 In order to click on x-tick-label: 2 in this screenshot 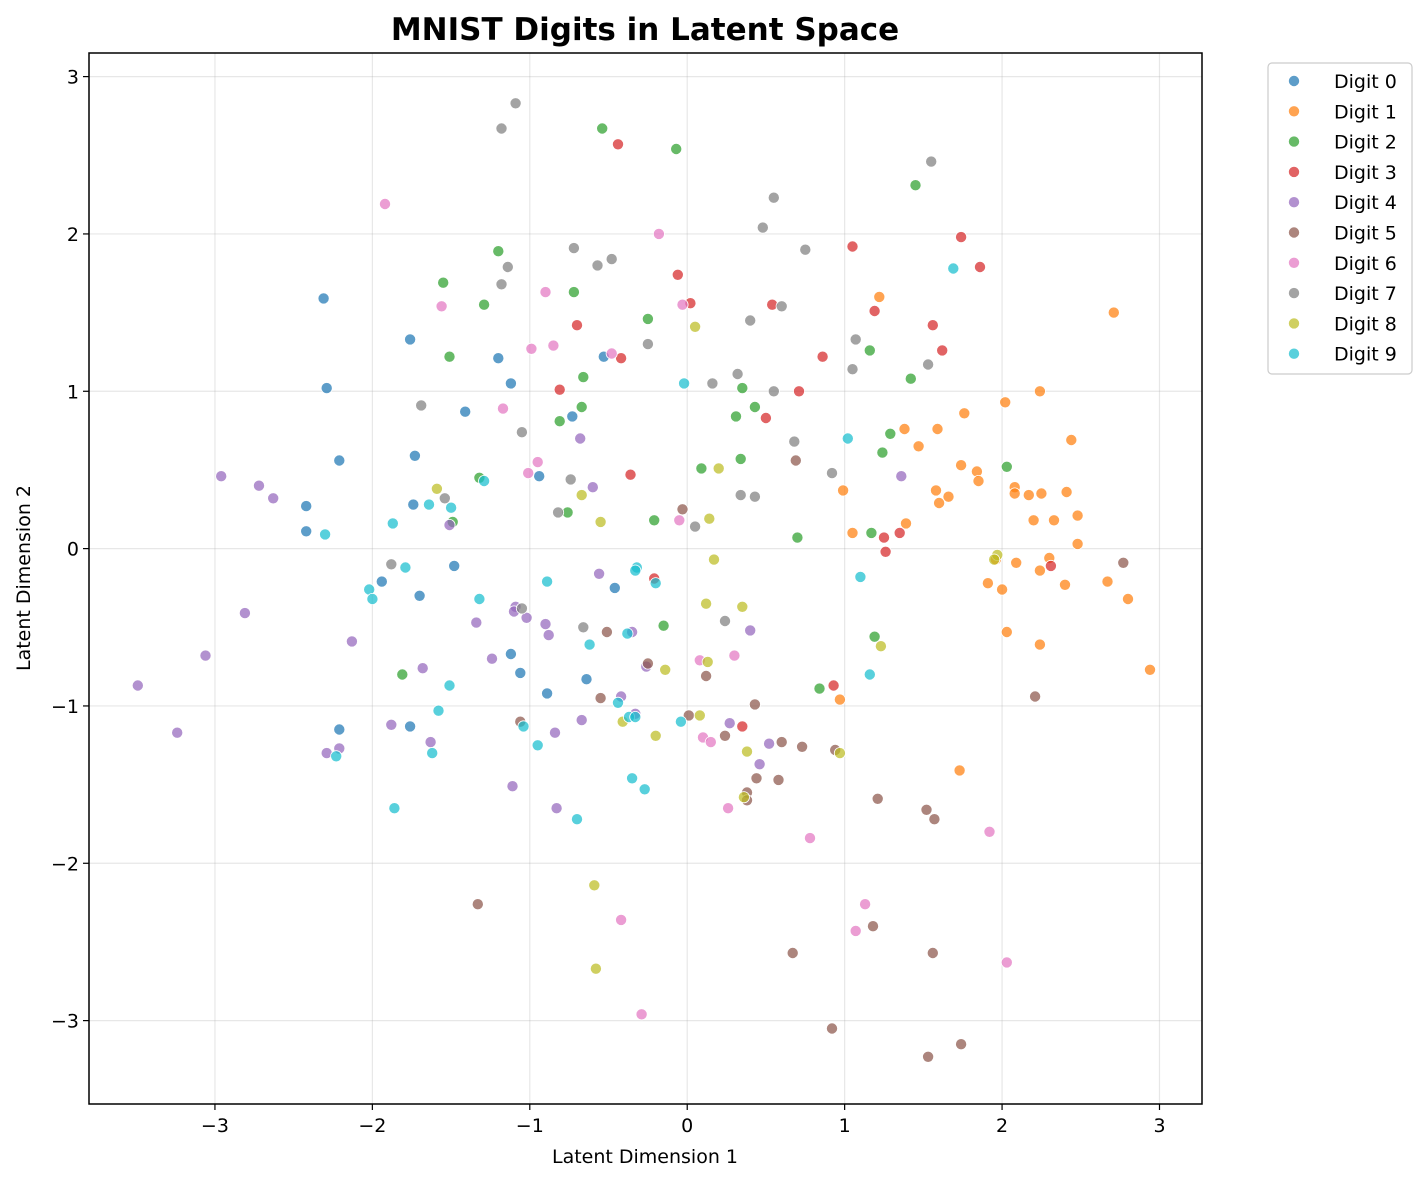, I will do `click(1002, 1126)`.